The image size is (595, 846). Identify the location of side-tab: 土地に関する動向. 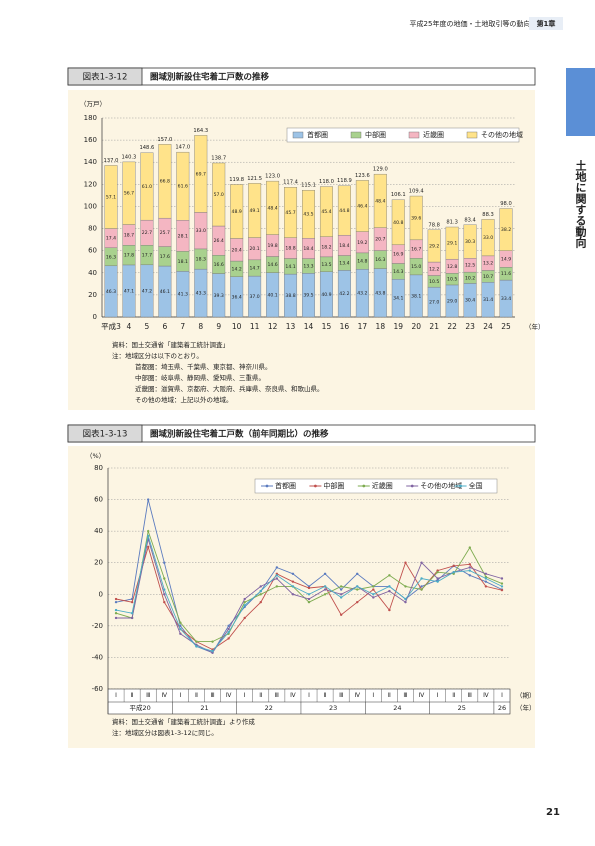
(580, 204).